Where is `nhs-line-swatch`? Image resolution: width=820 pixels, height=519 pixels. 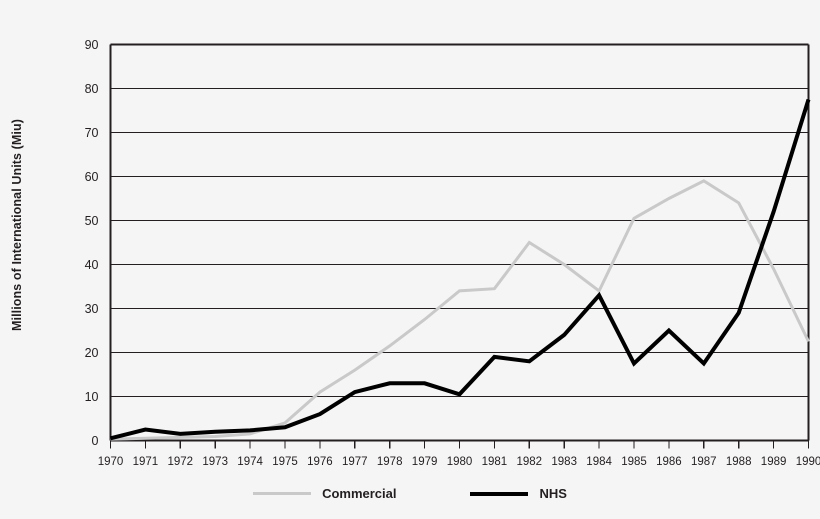 nhs-line-swatch is located at coordinates (499, 493).